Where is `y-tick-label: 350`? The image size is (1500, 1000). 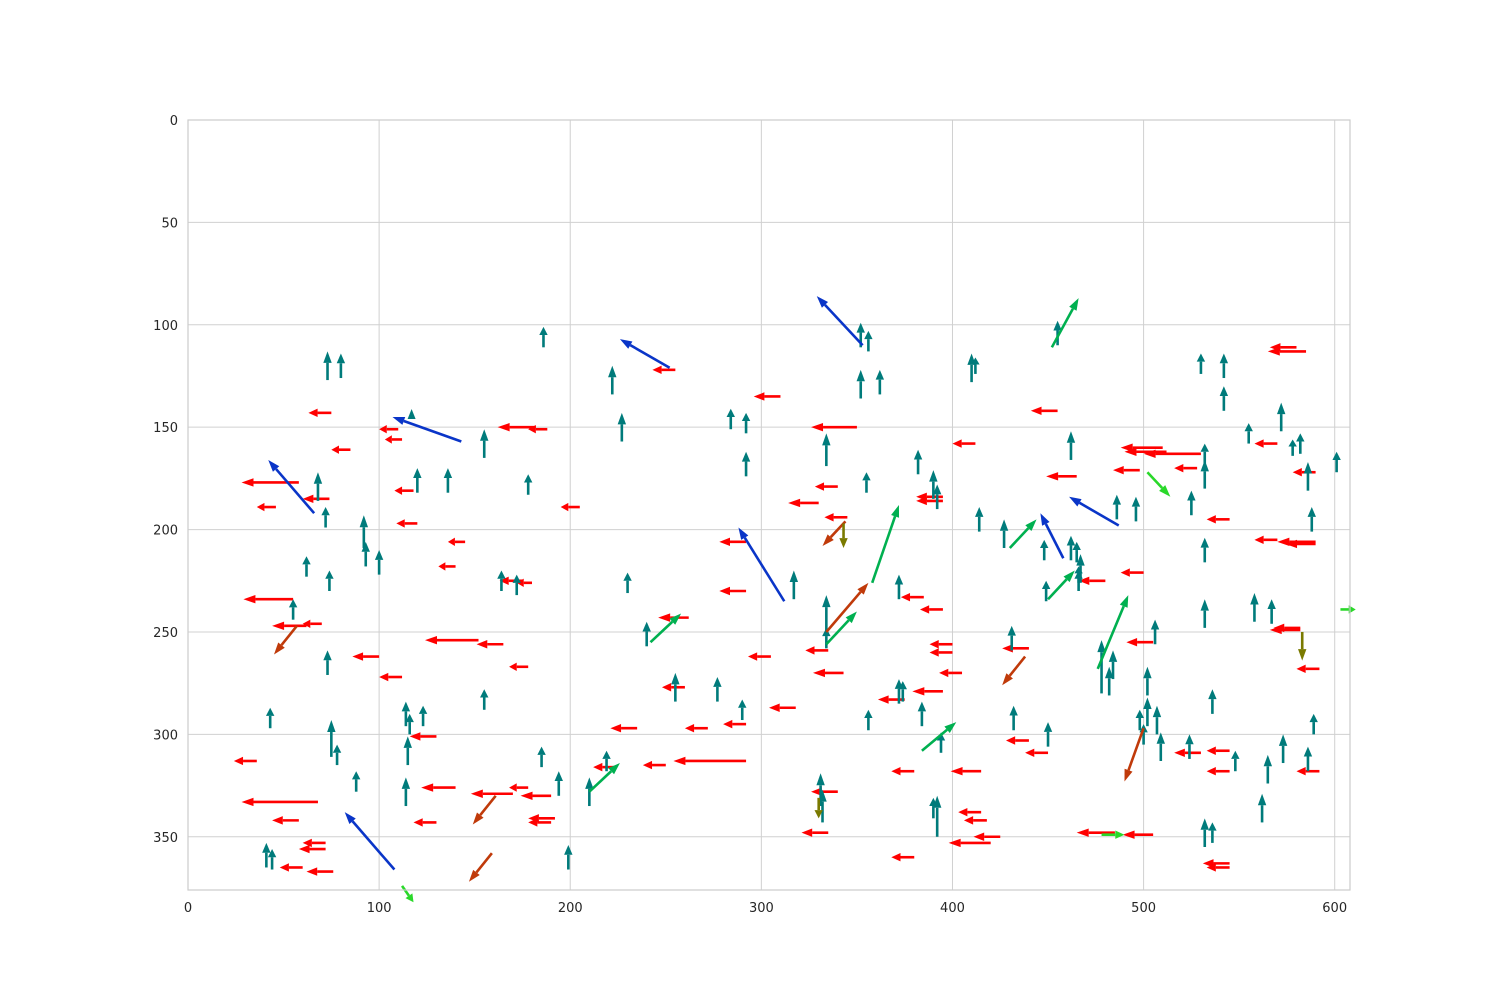
y-tick-label: 350 is located at coordinates (165, 838).